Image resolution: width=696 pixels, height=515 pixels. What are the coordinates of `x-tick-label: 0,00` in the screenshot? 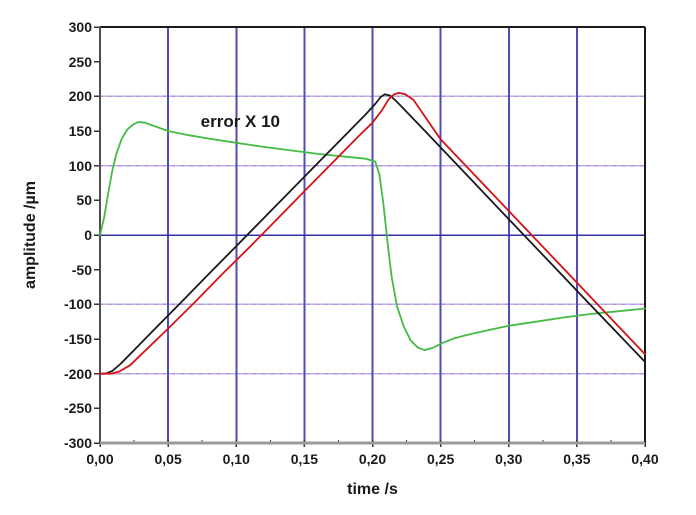 It's located at (100, 459).